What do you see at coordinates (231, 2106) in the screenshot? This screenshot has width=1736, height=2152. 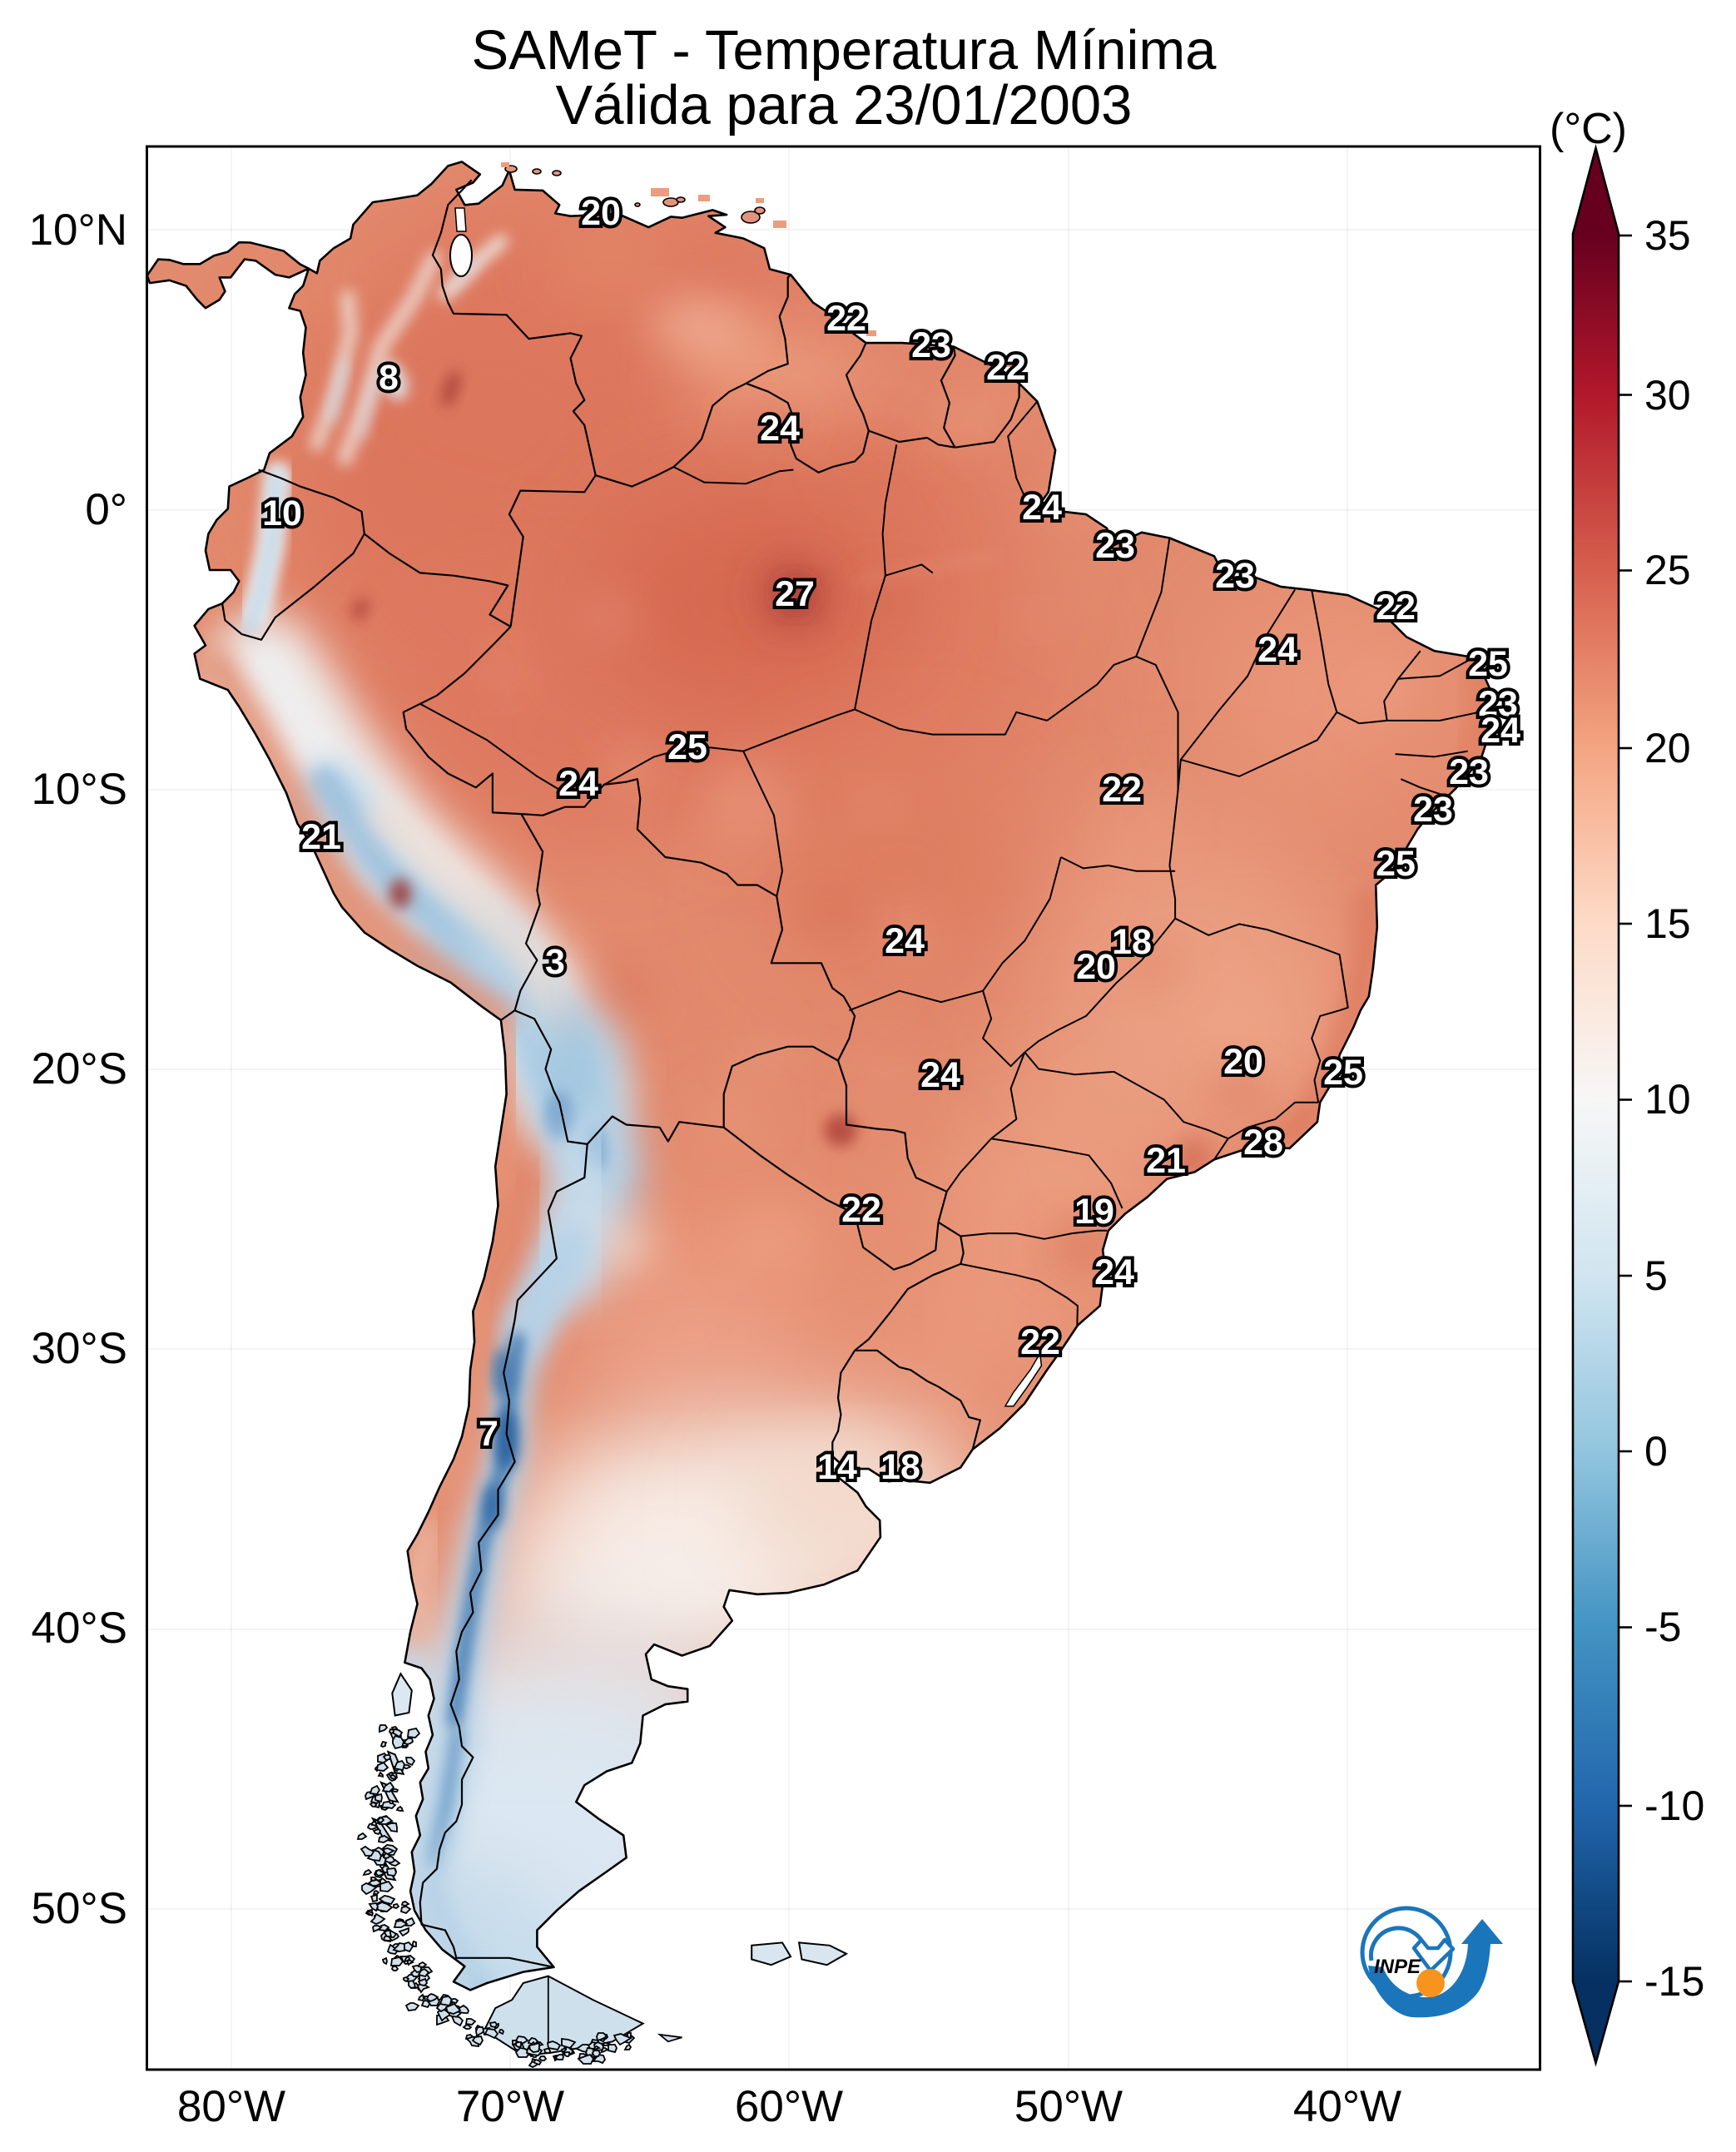 I see `svg-text: 80°W` at bounding box center [231, 2106].